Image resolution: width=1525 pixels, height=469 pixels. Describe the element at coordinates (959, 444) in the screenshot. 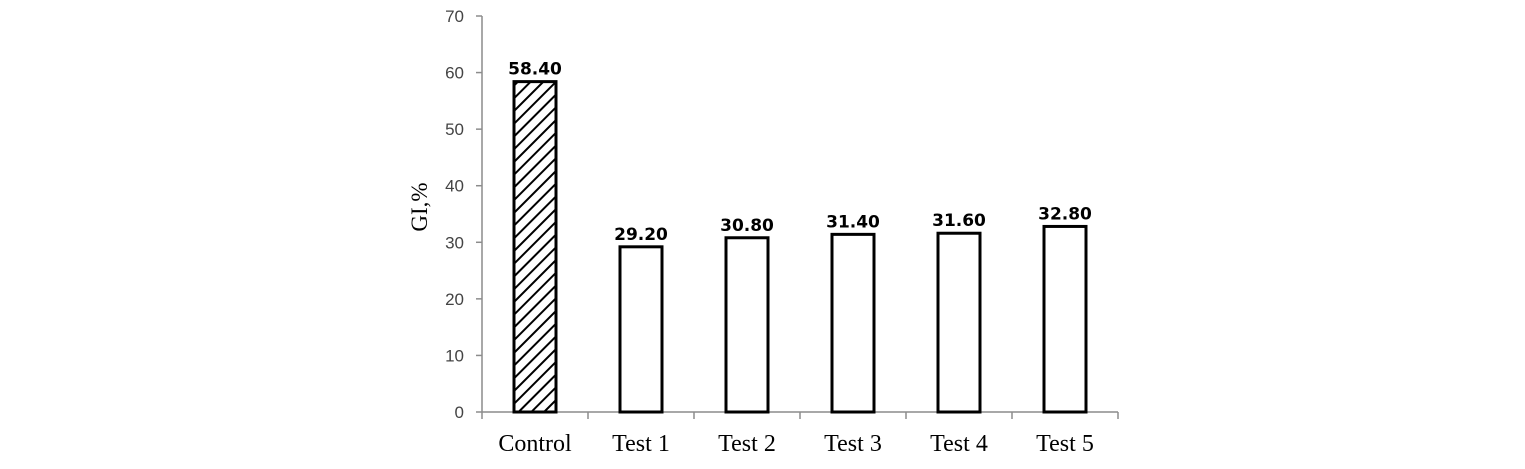

I see `x-tick-label: Test 4` at that location.